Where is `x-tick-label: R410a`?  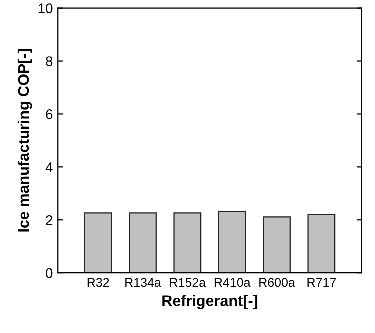
x-tick-label: R410a is located at coordinates (232, 283).